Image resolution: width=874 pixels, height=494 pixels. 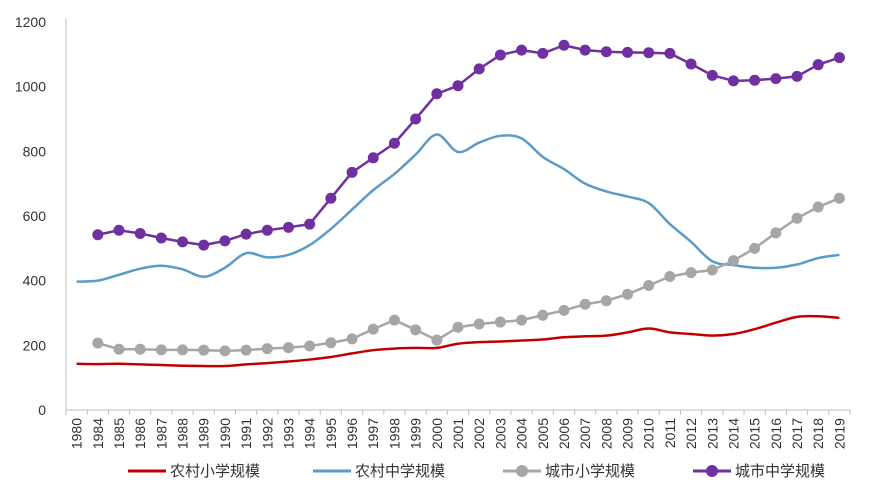 I want to click on x-tick-label: 1998, so click(x=394, y=433).